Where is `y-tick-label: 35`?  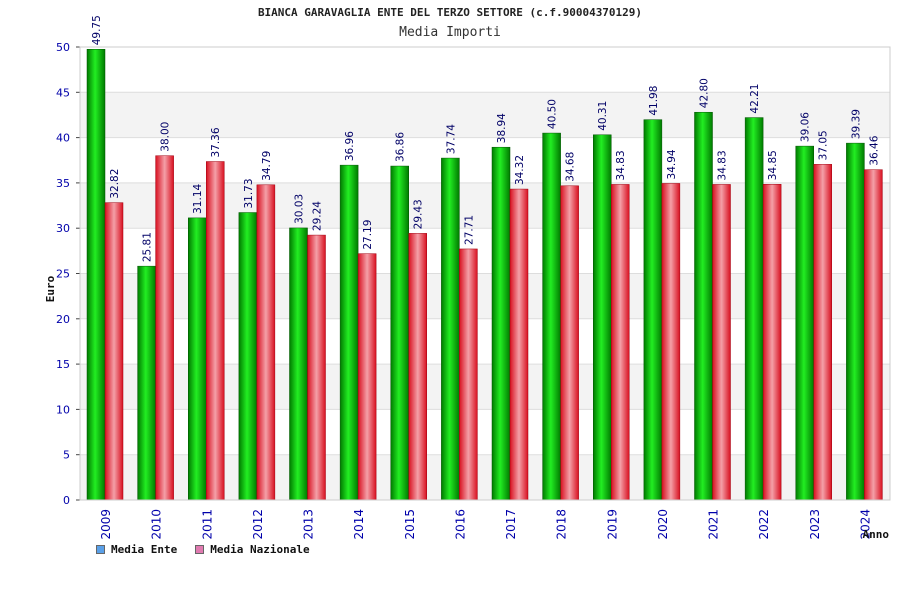 y-tick-label: 35 is located at coordinates (63, 183).